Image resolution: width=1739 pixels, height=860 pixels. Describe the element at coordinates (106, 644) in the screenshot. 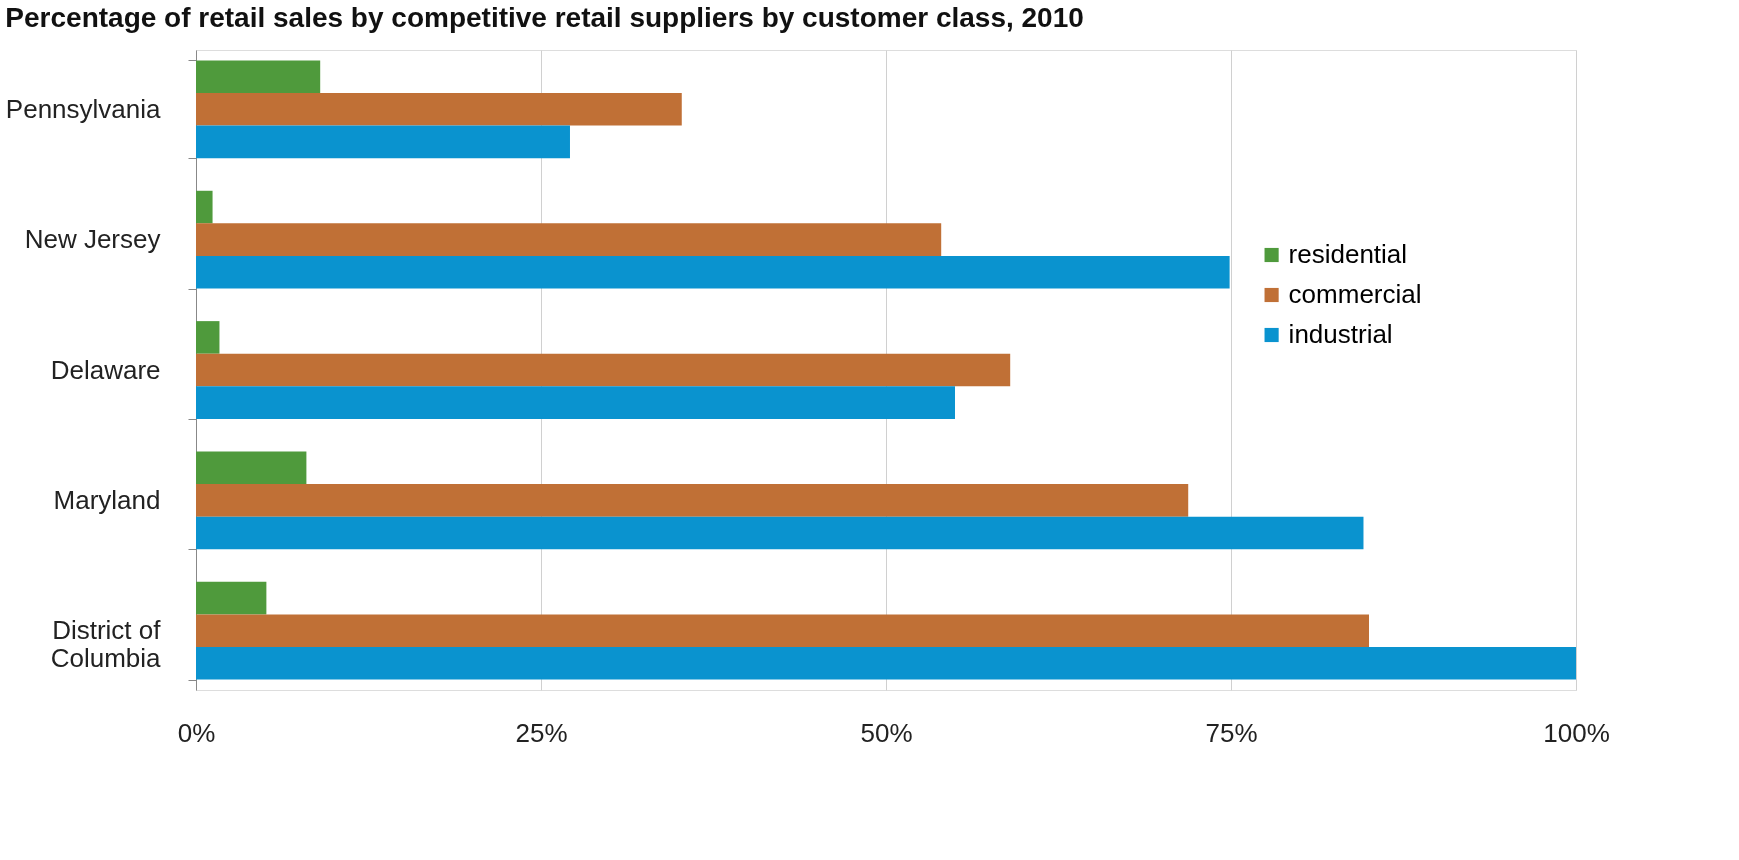

I see `y-tick-label: District of Columbia` at that location.